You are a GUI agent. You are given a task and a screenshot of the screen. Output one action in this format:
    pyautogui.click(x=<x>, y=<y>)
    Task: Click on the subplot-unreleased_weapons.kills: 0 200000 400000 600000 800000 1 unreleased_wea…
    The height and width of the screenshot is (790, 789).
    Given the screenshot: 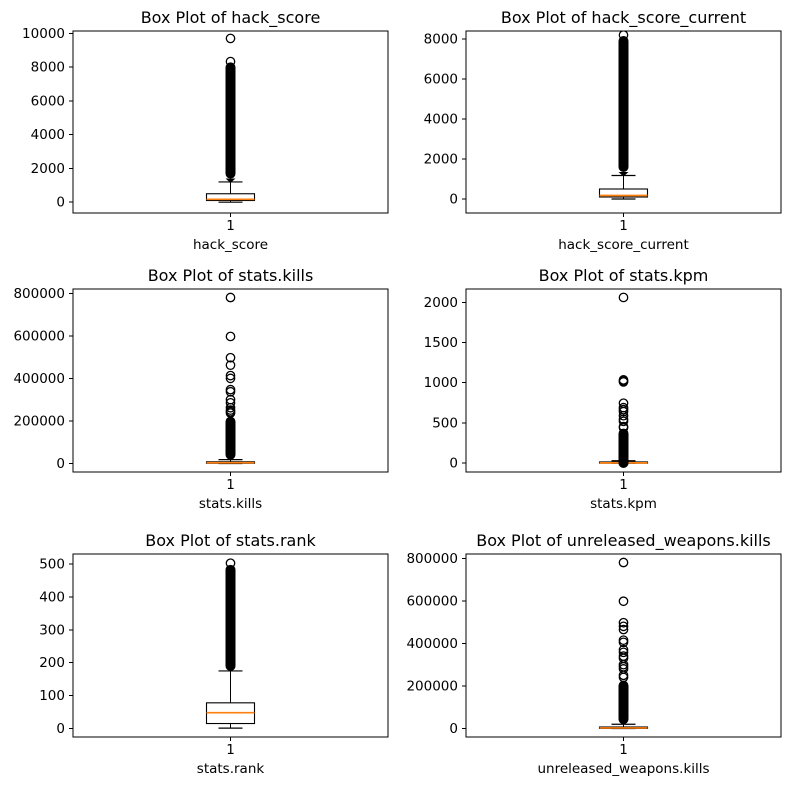 What is the action you would take?
    pyautogui.click(x=594, y=654)
    